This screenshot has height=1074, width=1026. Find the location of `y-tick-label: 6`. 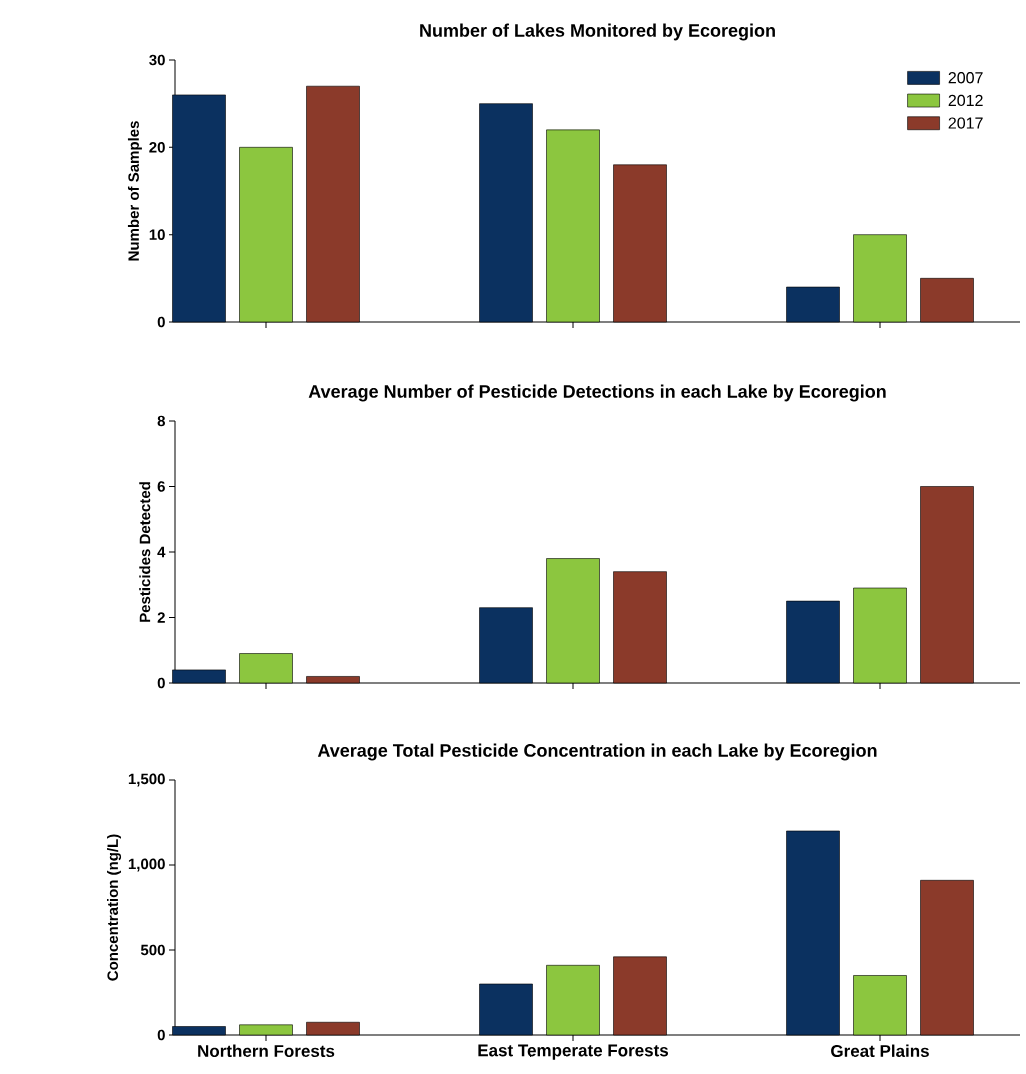

y-tick-label: 6 is located at coordinates (161, 486).